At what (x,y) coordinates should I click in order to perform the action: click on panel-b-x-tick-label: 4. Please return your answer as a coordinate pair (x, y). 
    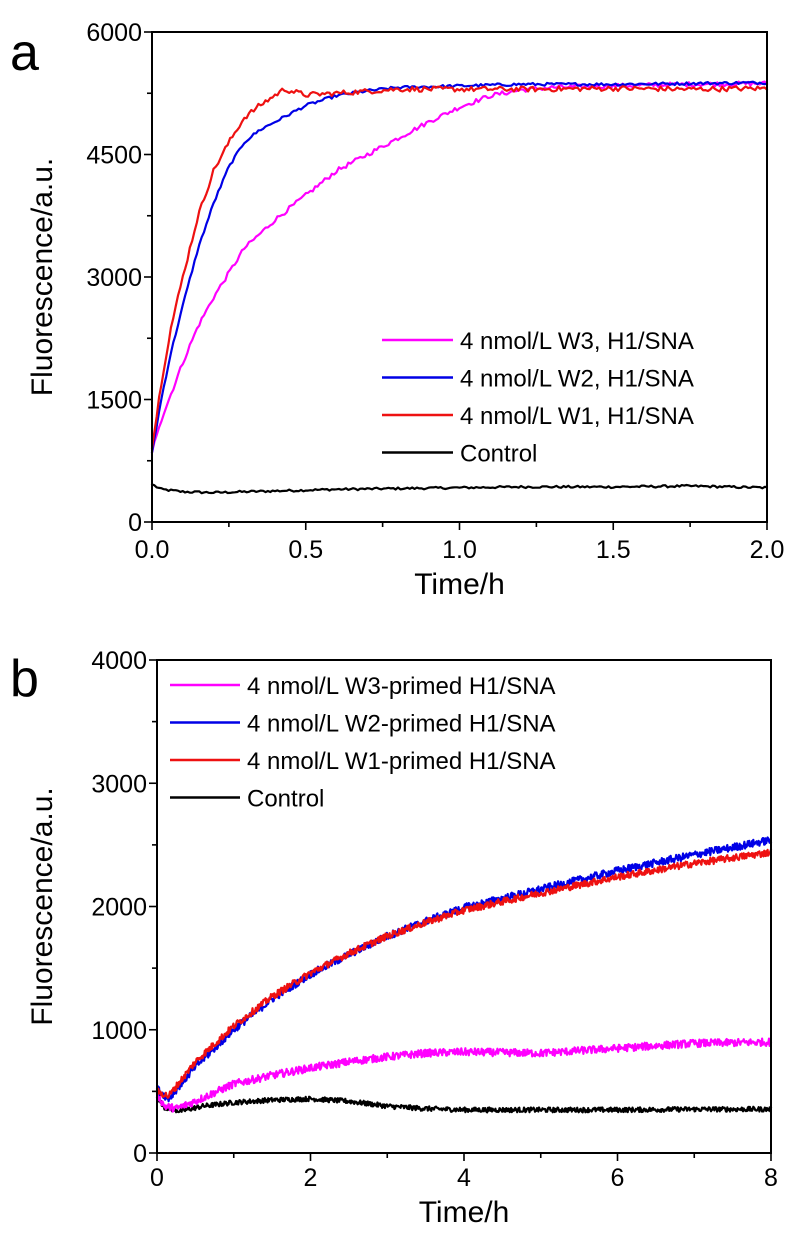
    Looking at the image, I should click on (464, 1178).